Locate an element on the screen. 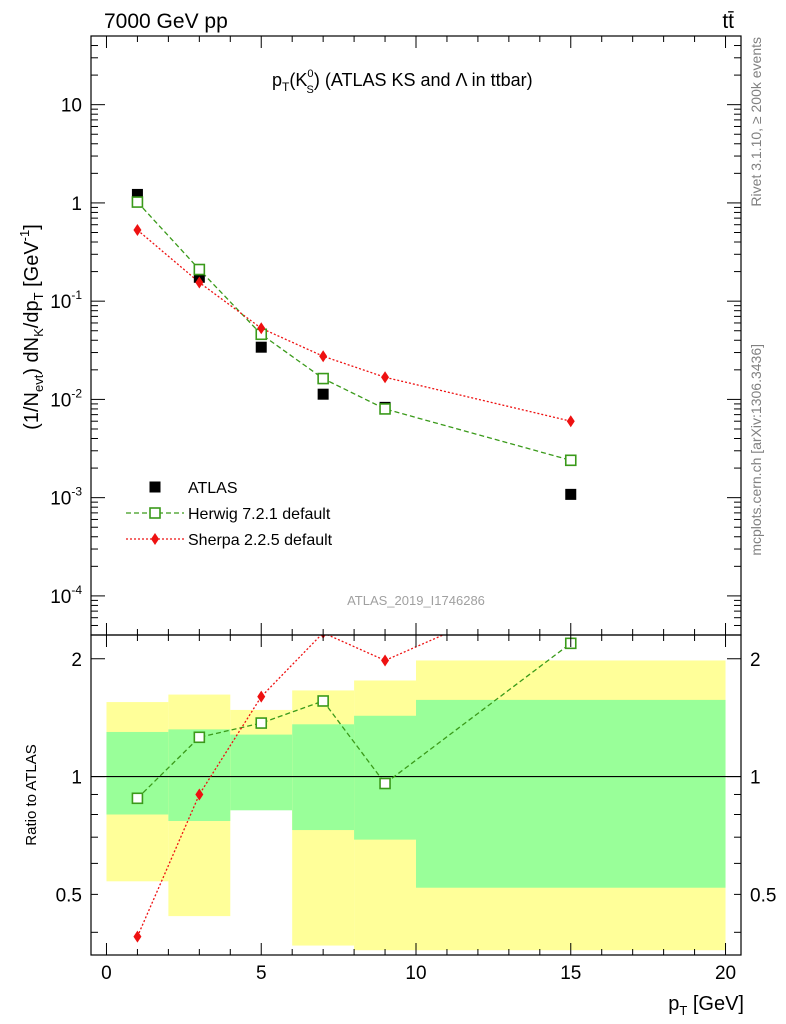 The width and height of the screenshot is (786, 1024). header-left: 7000 GeV pp is located at coordinates (166, 21).